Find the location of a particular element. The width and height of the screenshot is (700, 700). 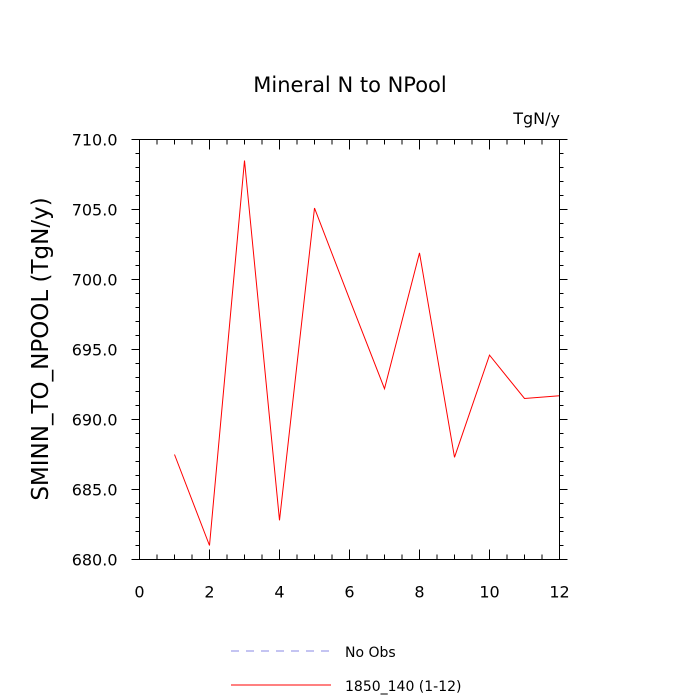

y-axis-label: SMINN_TO_NPOOL (TgN/y) is located at coordinates (41, 348).